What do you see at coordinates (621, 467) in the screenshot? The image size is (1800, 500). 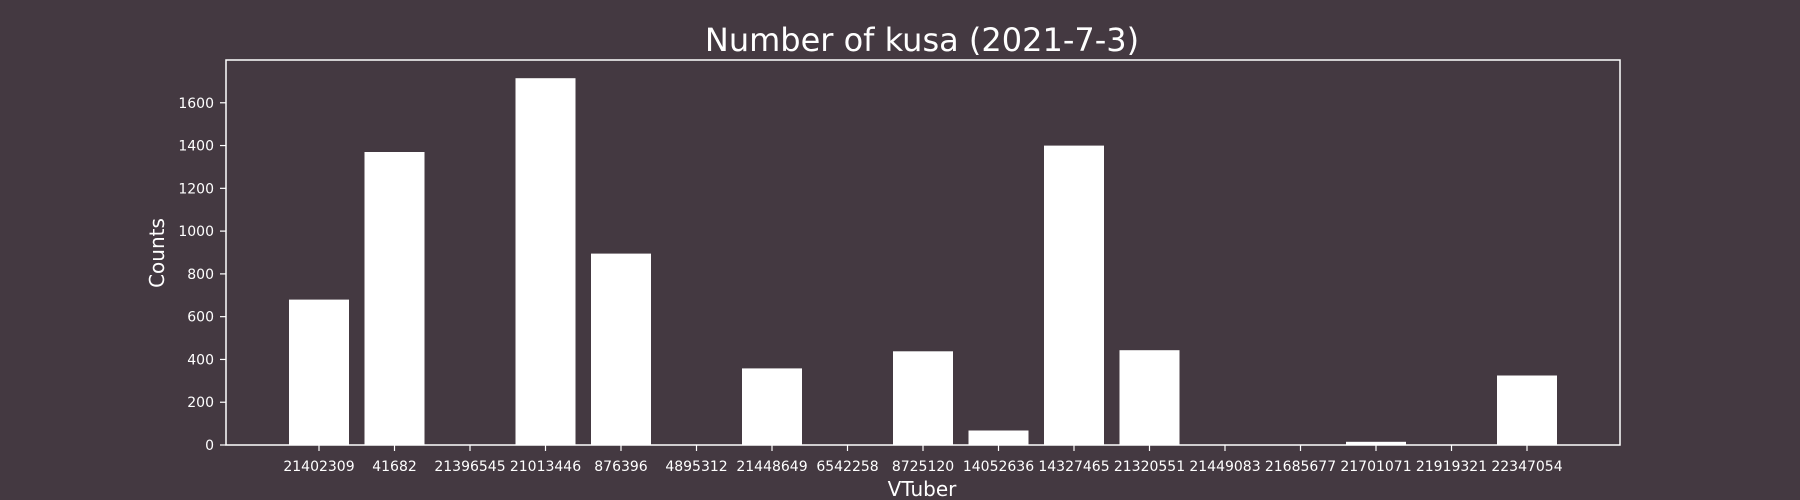 I see `x-tick-label: 876396` at bounding box center [621, 467].